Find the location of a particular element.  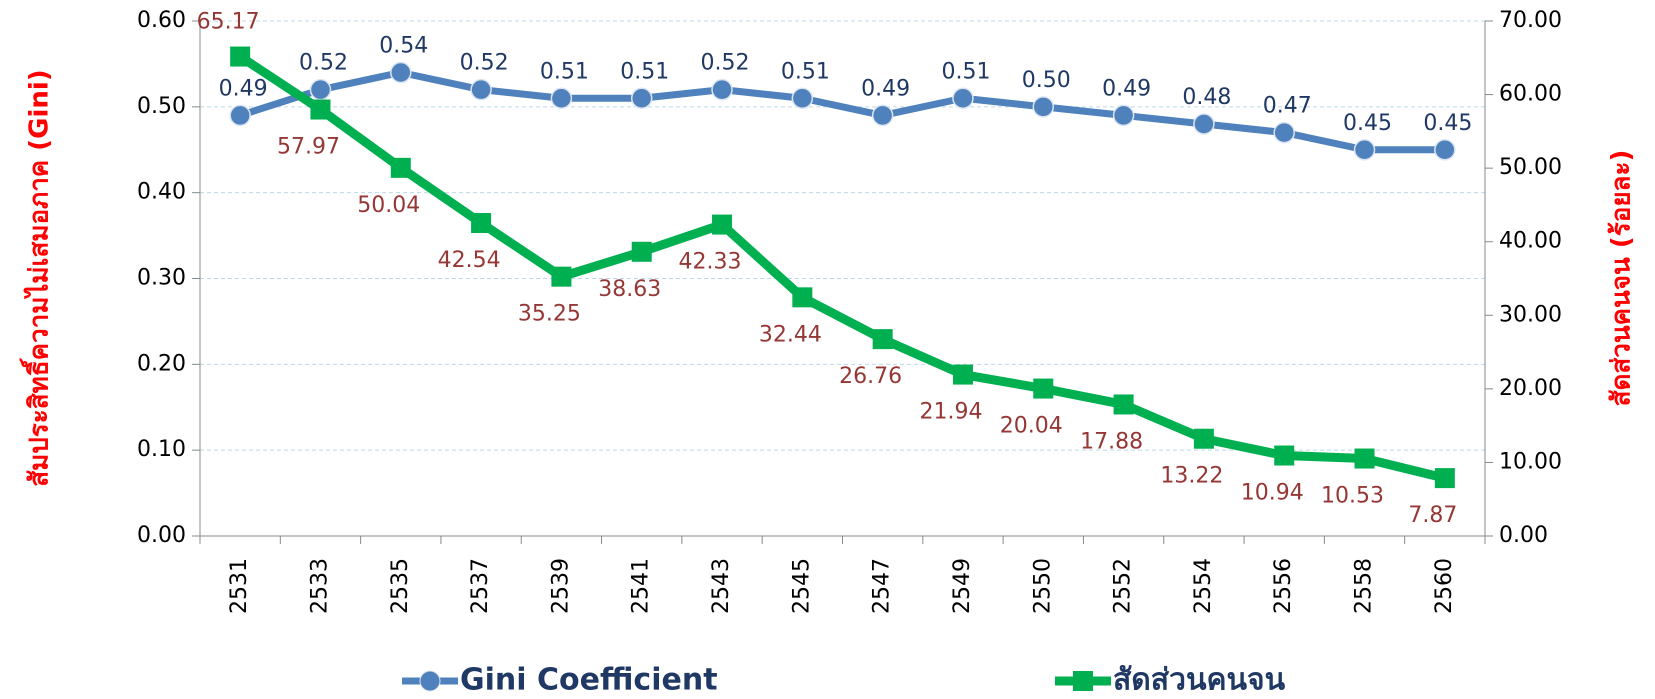

data-label: 50.04 is located at coordinates (388, 205).